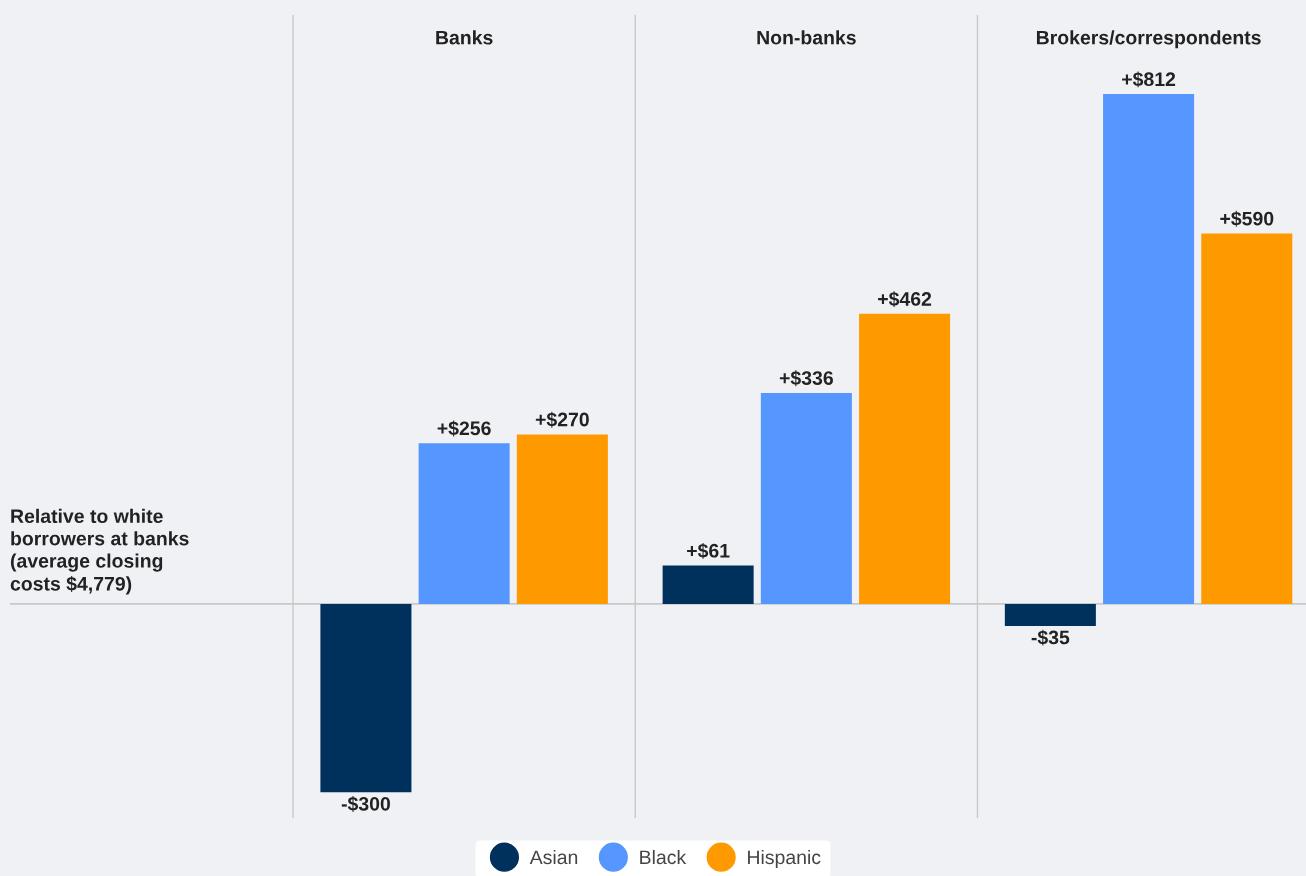 This screenshot has width=1306, height=876. What do you see at coordinates (1050, 637) in the screenshot?
I see `data-label: -$35` at bounding box center [1050, 637].